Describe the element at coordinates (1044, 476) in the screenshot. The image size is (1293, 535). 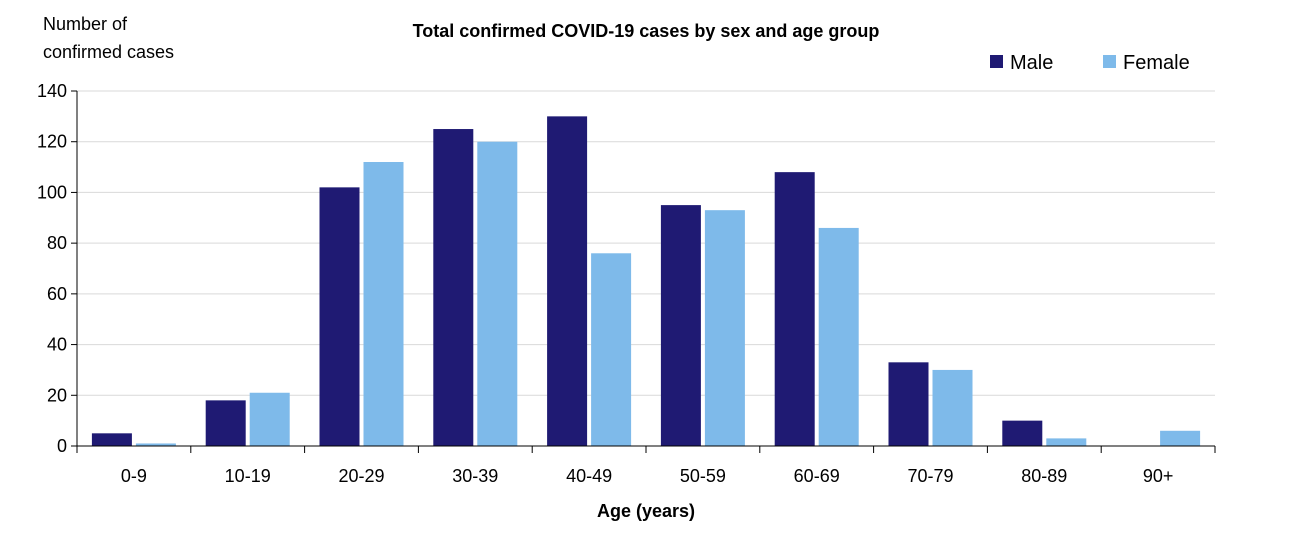
I see `x-tick-label: 80-89` at that location.